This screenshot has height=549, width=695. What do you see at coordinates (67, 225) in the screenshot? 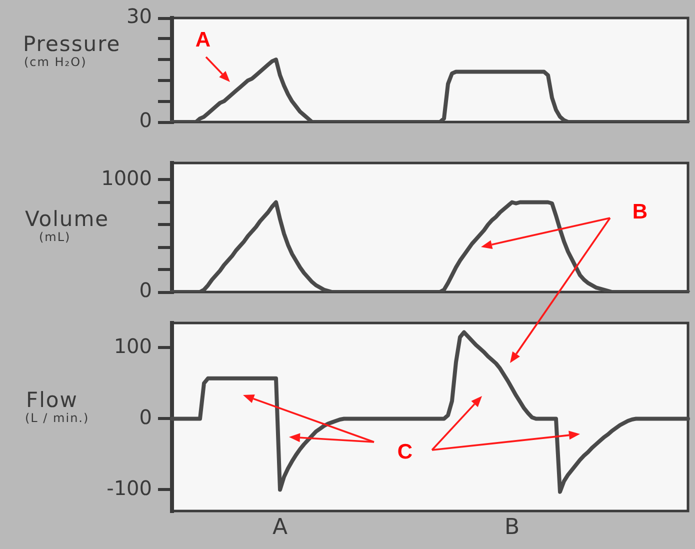
I see `y-axis-title: Volume (mL)` at bounding box center [67, 225].